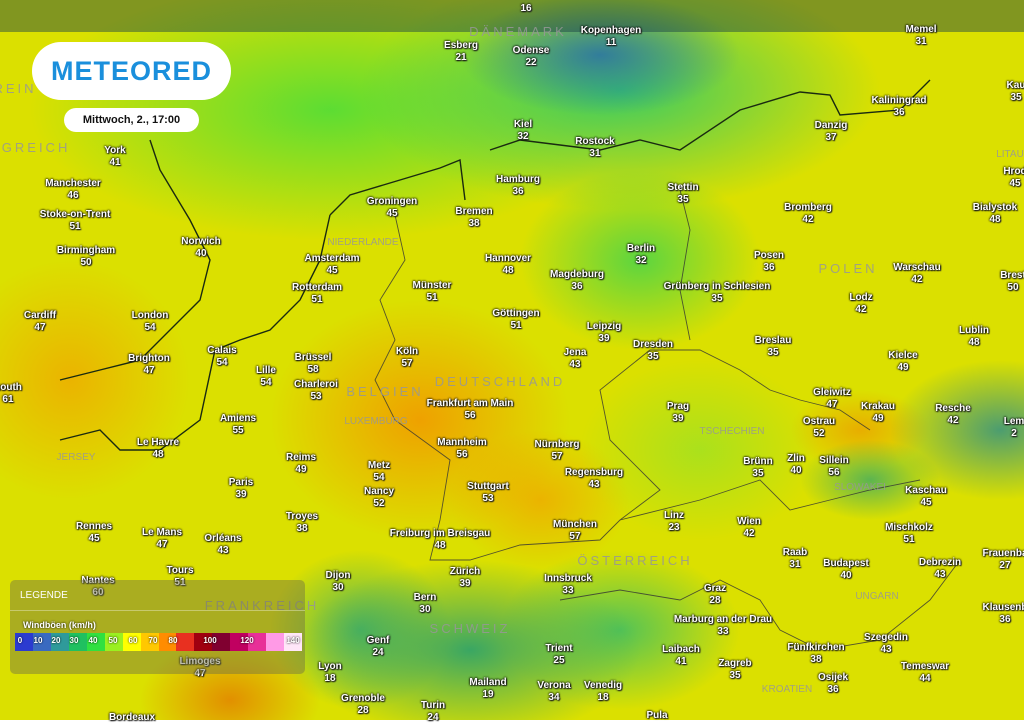  Describe the element at coordinates (909, 534) in the screenshot. I see `city-label: Mischkolz 51` at that location.